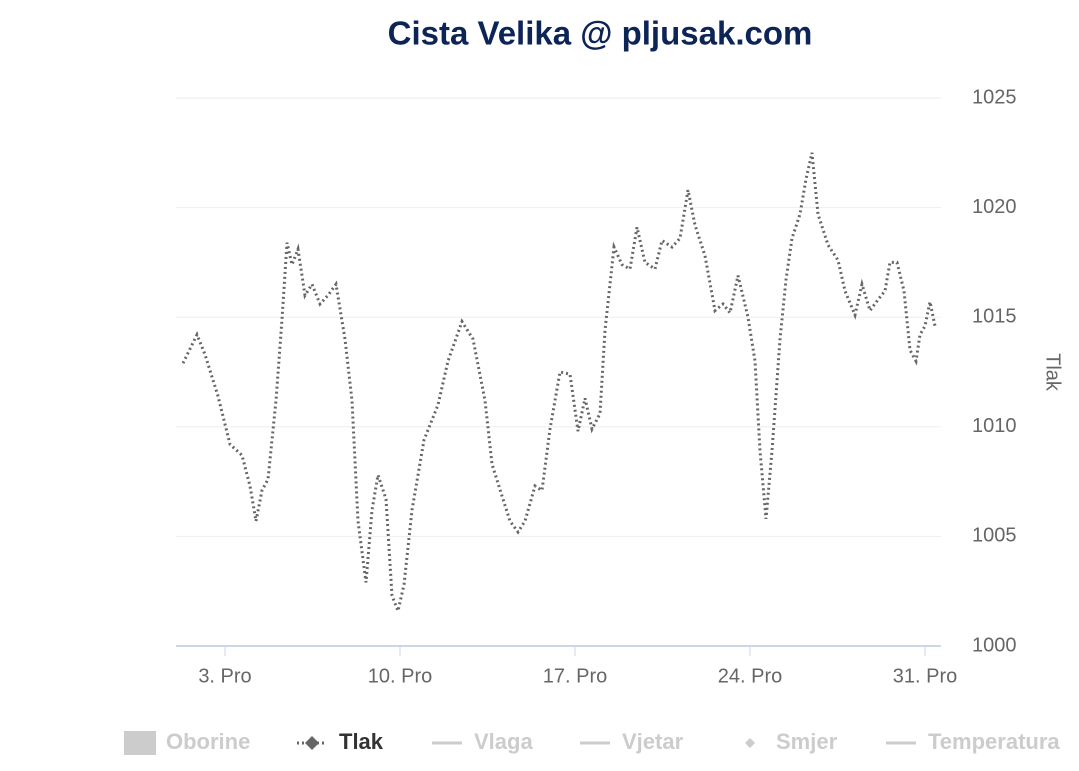 The width and height of the screenshot is (1079, 771). Describe the element at coordinates (994, 207) in the screenshot. I see `y-tick-label: 1020` at that location.